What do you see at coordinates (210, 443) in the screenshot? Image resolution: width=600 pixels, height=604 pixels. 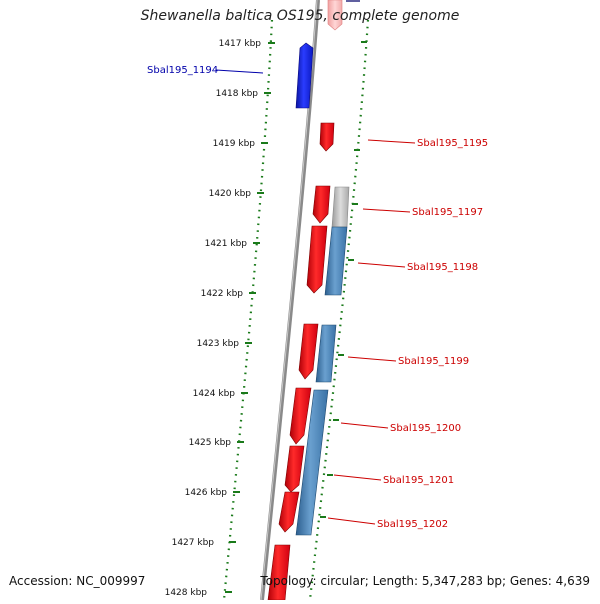 I see `ruler-label: 1425 kbp` at bounding box center [210, 443].